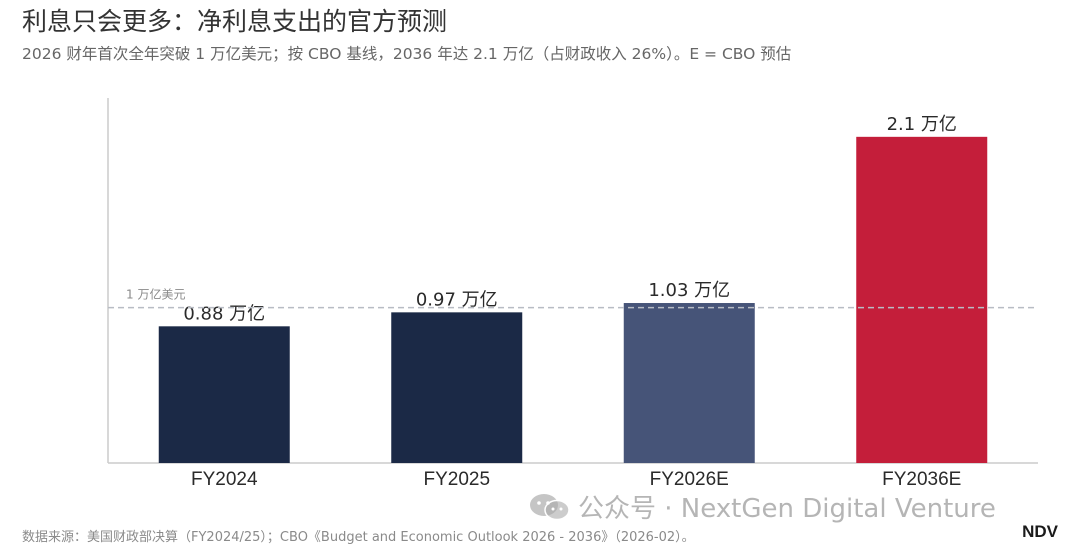 This screenshot has height=551, width=1080. What do you see at coordinates (457, 387) in the screenshot?
I see `bar-fy2025` at bounding box center [457, 387].